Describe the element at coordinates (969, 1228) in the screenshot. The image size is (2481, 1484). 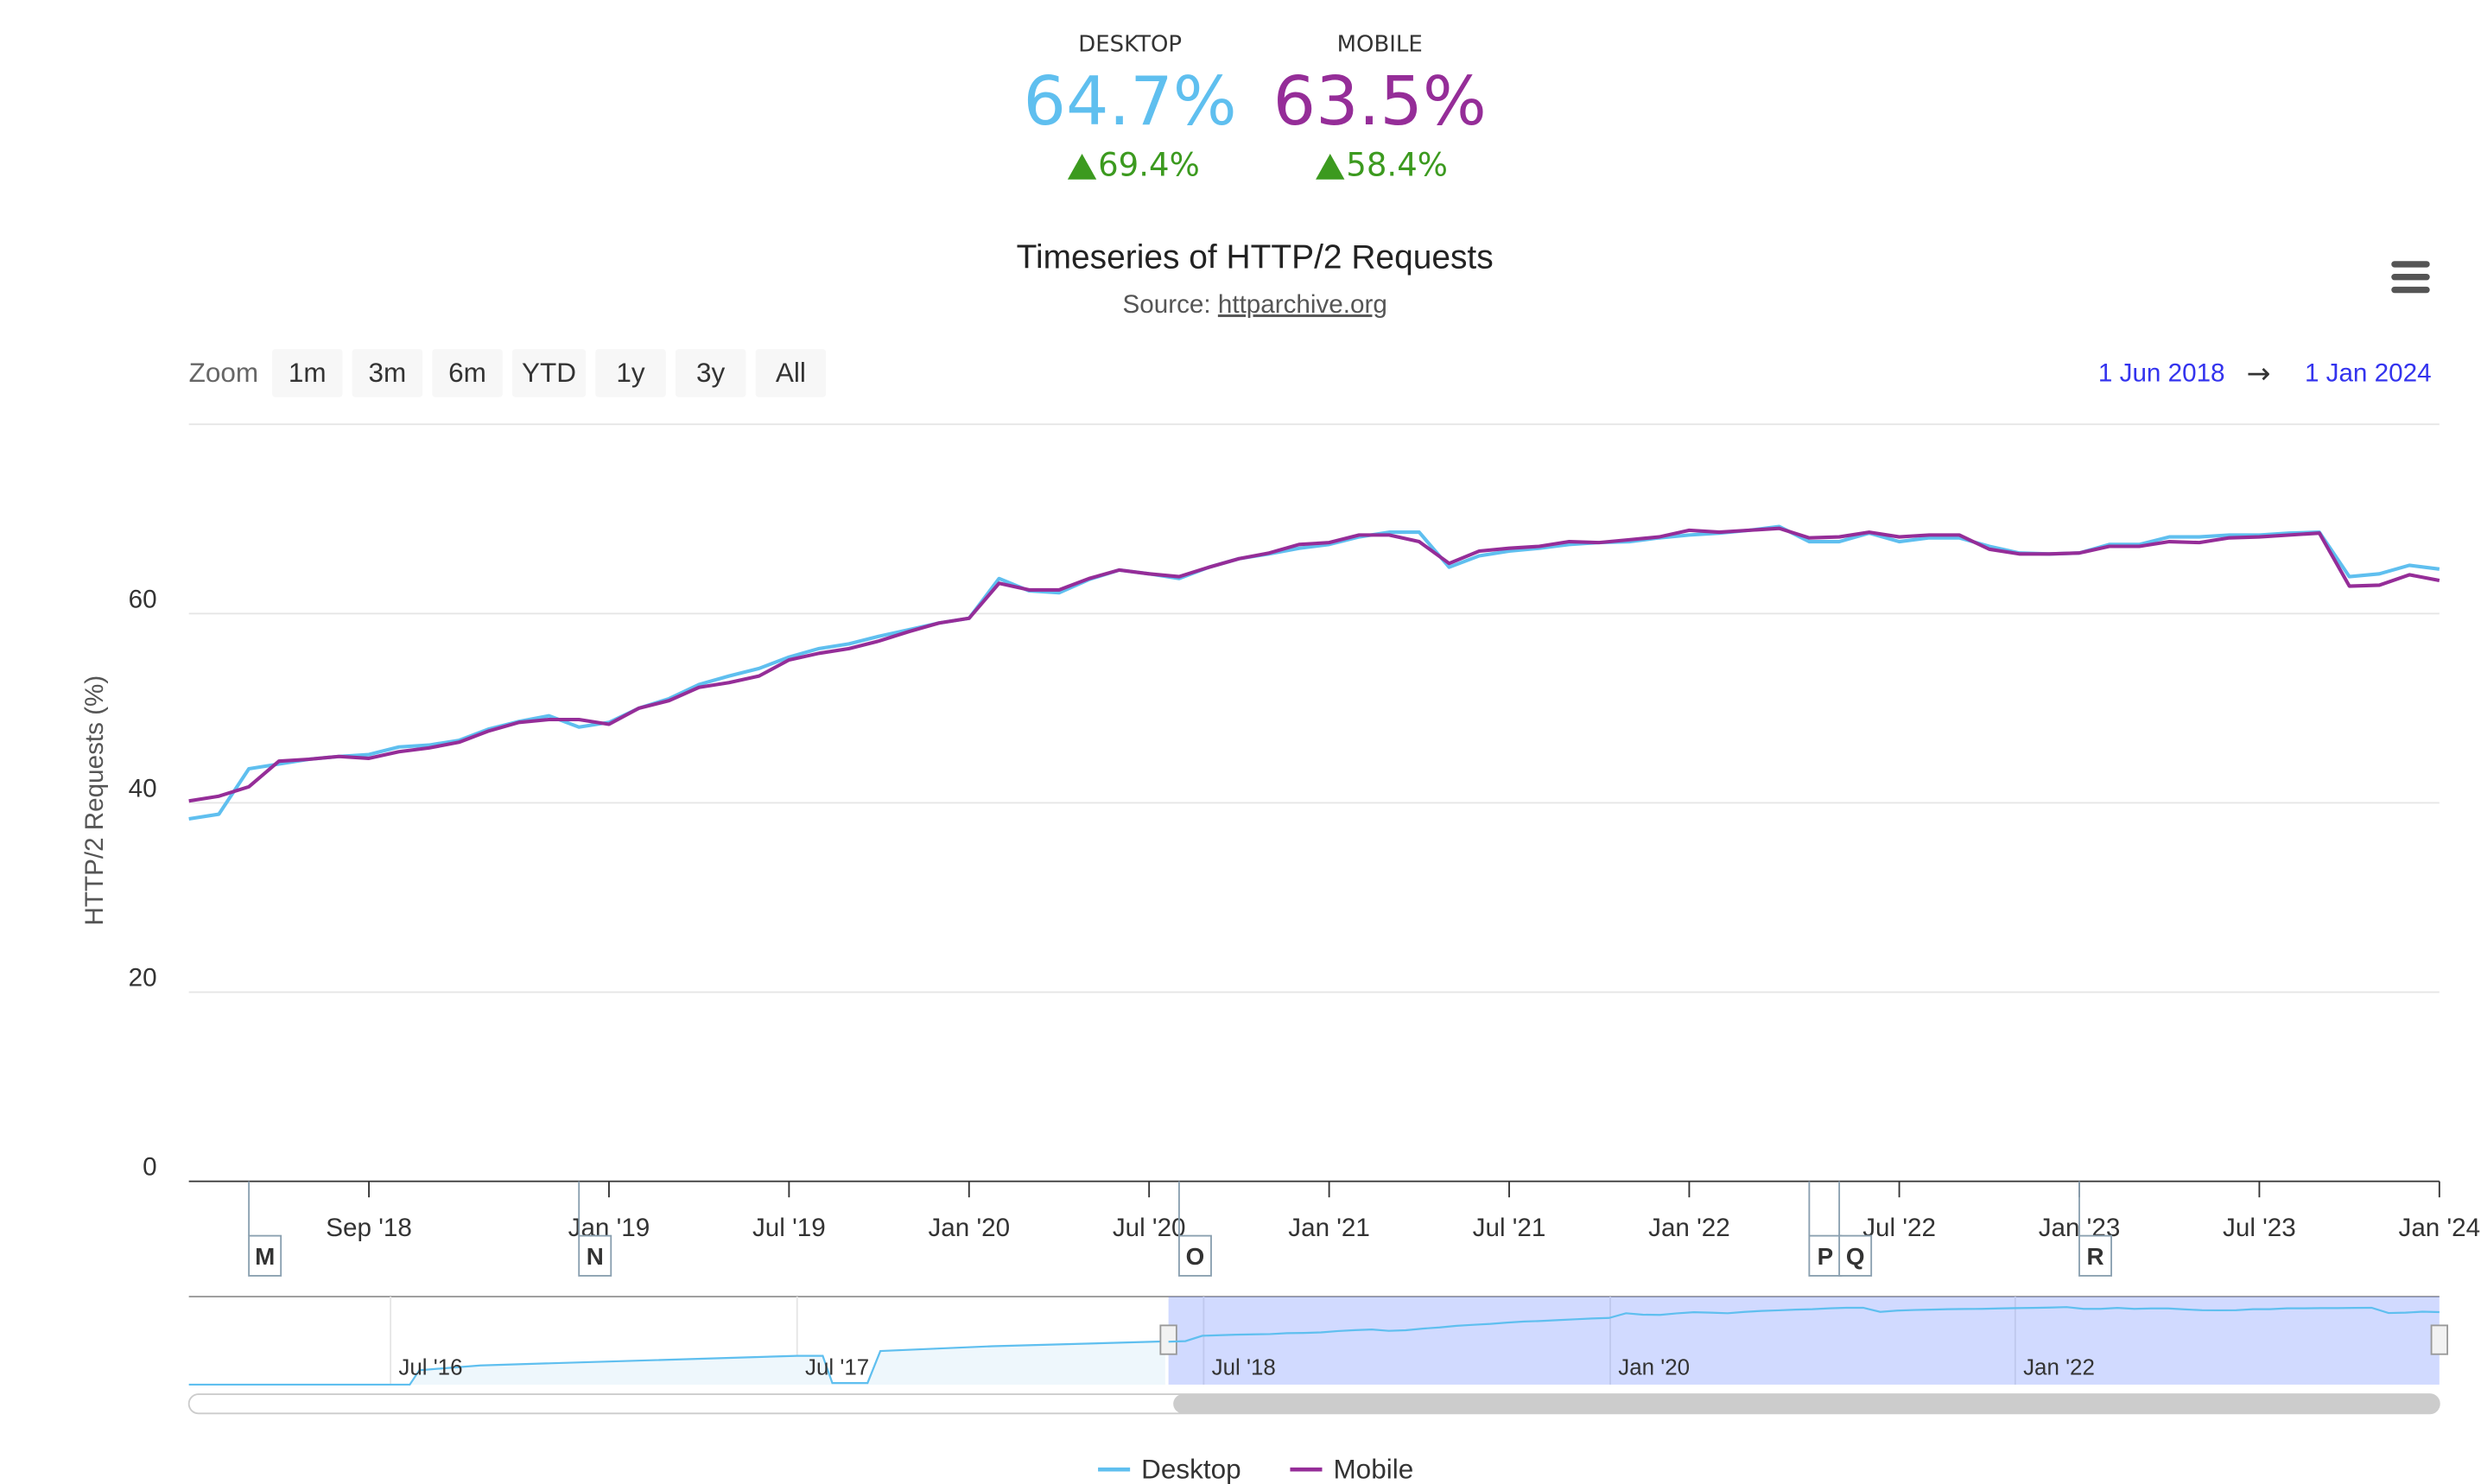
I see `x-tick-label: Jan '20` at that location.